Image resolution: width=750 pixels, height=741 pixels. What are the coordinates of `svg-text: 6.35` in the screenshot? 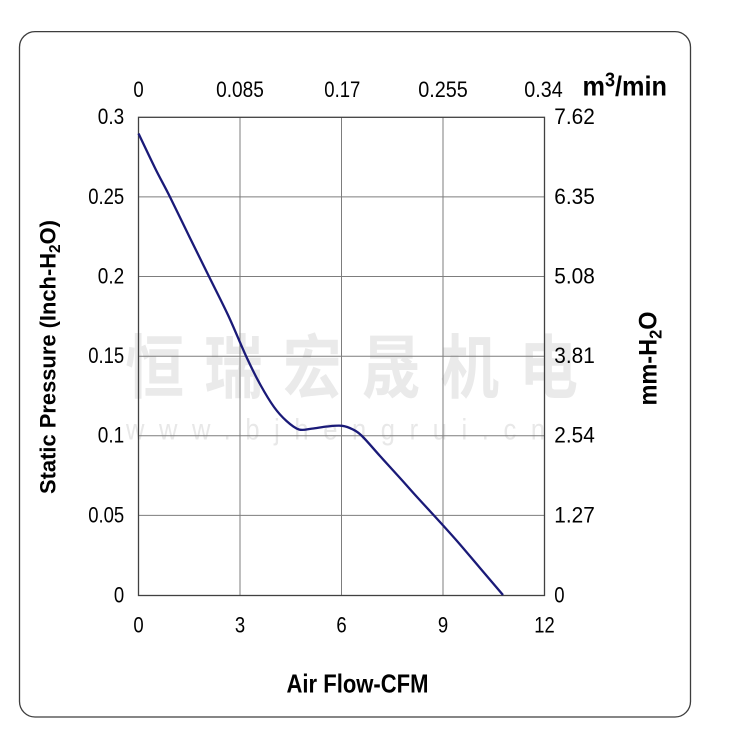 It's located at (574, 196).